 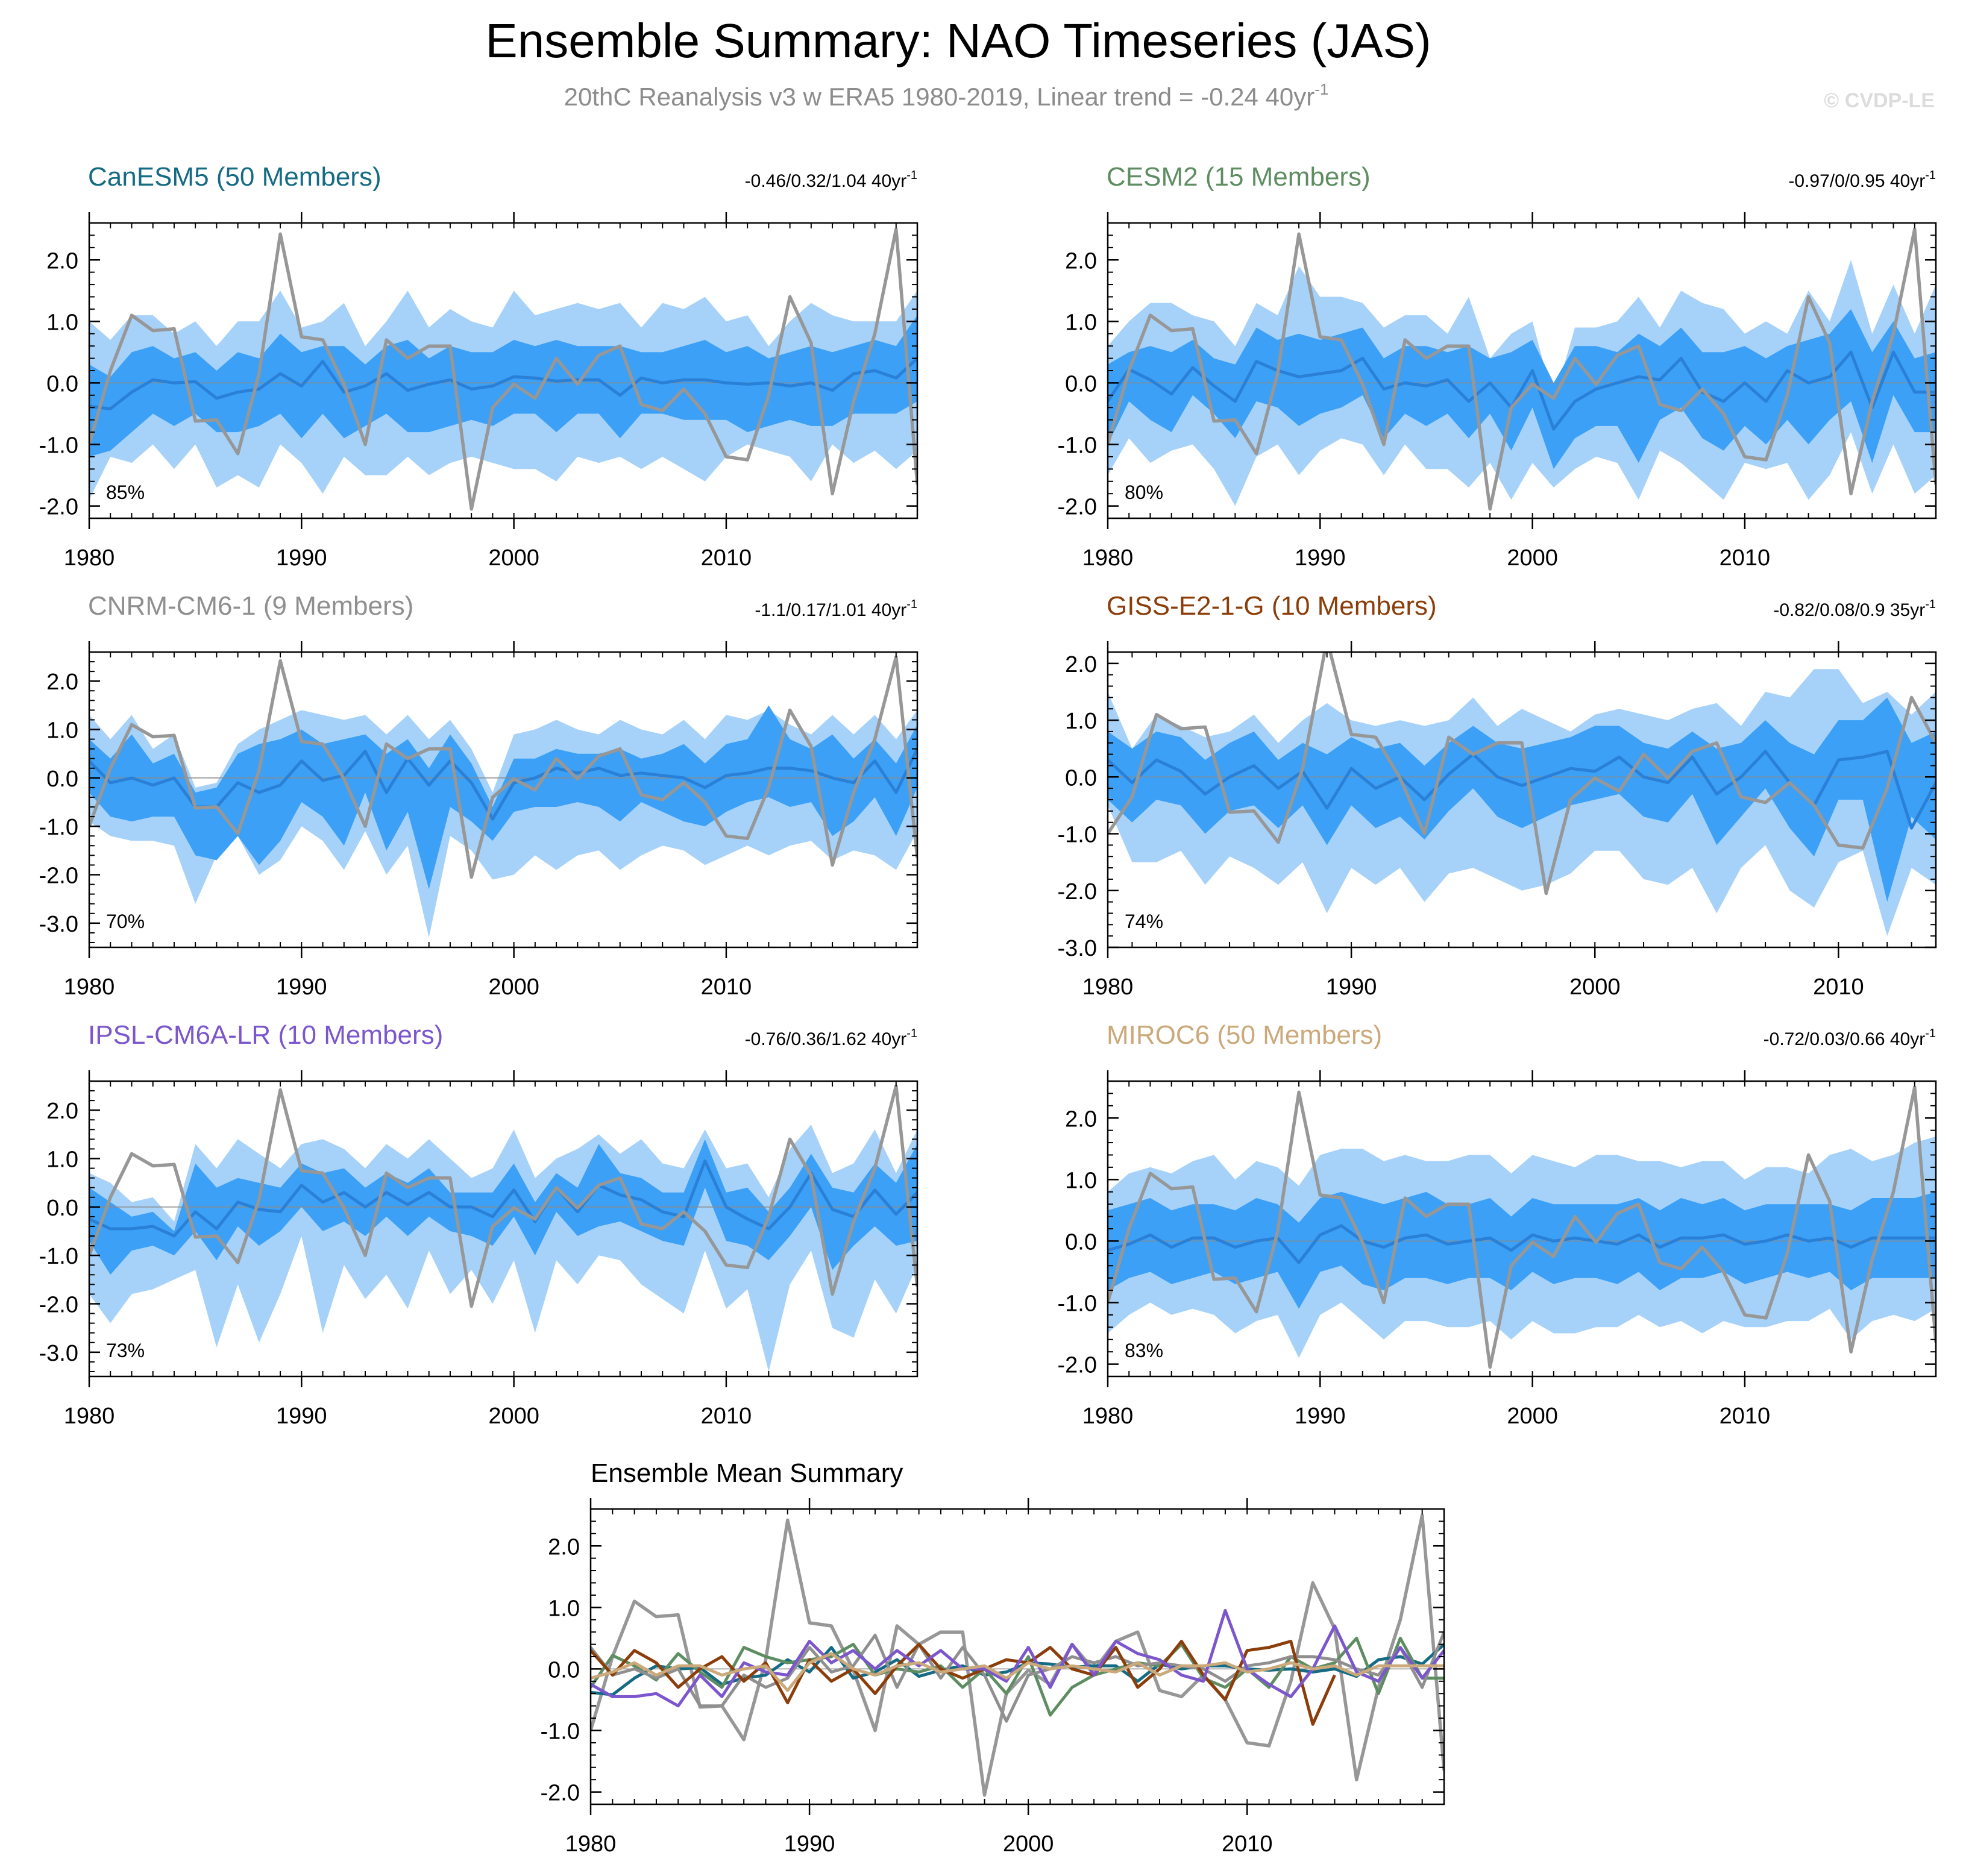 I want to click on ensmean-plot-area, so click(x=1017, y=1655).